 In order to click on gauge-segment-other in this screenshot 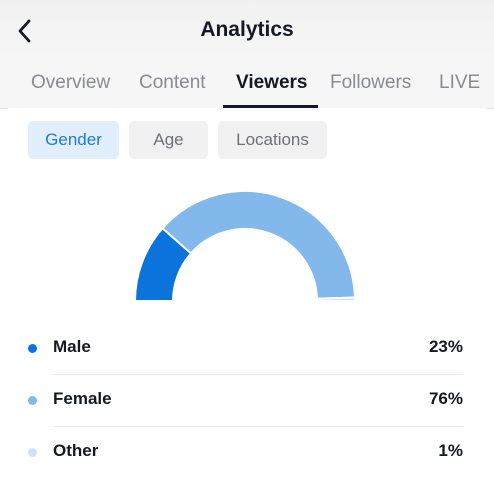, I will do `click(336, 299)`.